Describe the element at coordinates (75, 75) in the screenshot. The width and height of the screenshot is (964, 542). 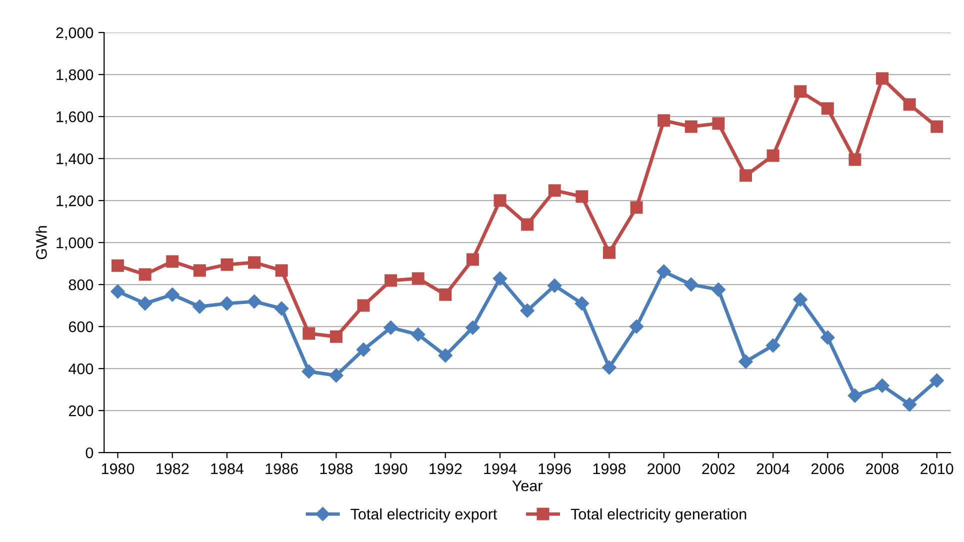
I see `y-tick-label: 1,800` at that location.